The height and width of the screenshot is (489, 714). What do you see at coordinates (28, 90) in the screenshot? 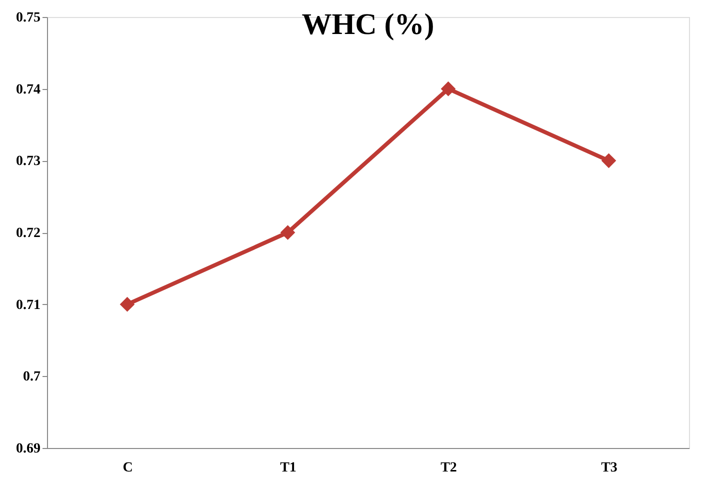
I see `y-tick-label: 0.74` at bounding box center [28, 90].